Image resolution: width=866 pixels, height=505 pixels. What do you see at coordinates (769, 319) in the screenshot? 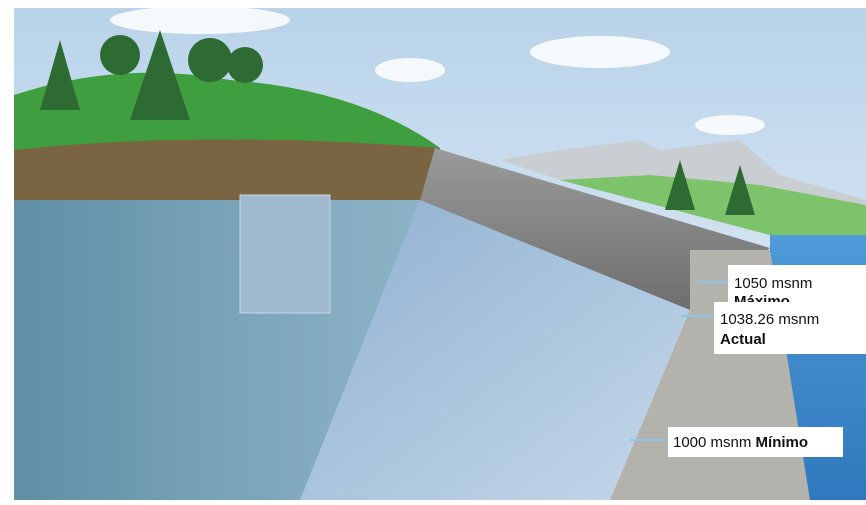
I see `level-value: 1038.26 msnm` at bounding box center [769, 319].